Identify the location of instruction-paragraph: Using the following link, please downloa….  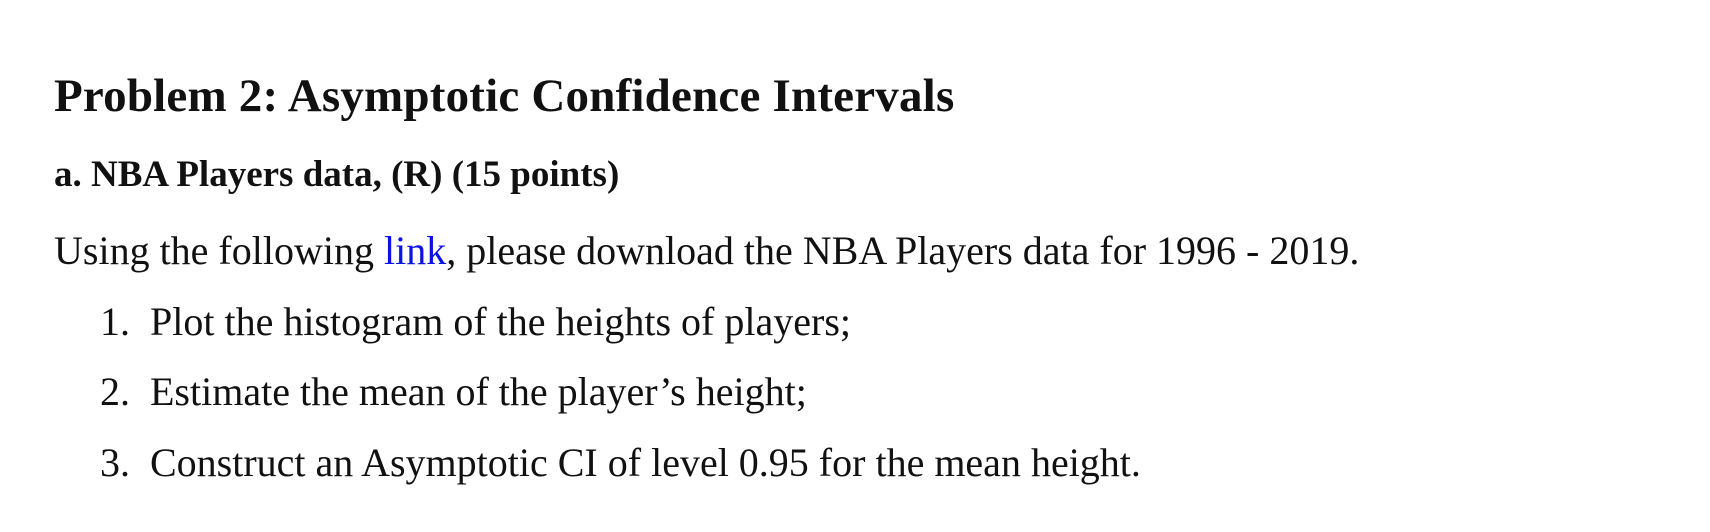
(706, 251).